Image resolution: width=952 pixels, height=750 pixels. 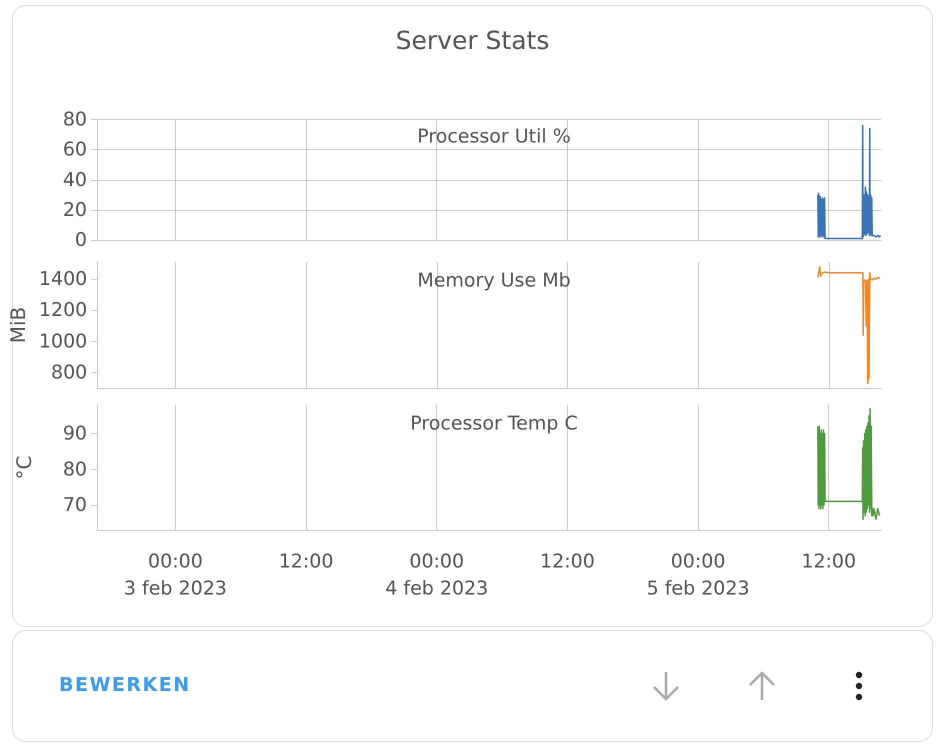 What do you see at coordinates (74, 433) in the screenshot?
I see `y-tick-label: 90` at bounding box center [74, 433].